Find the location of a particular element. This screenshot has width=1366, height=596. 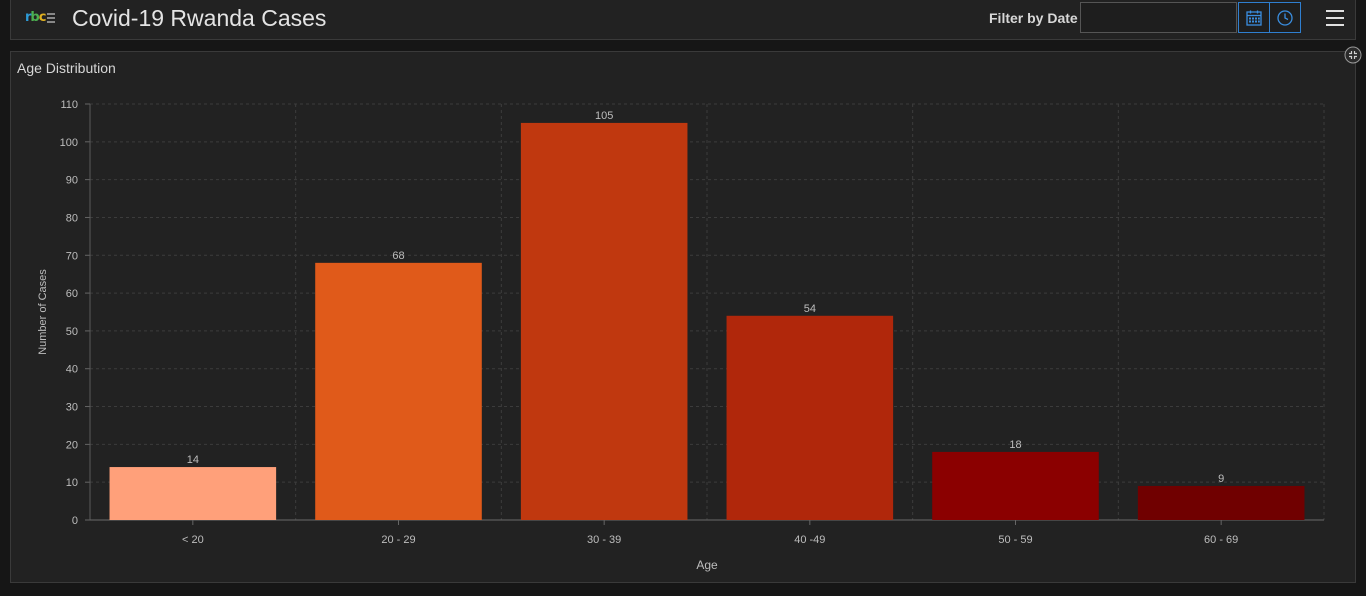

y-tick-label: 60 is located at coordinates (72, 294).